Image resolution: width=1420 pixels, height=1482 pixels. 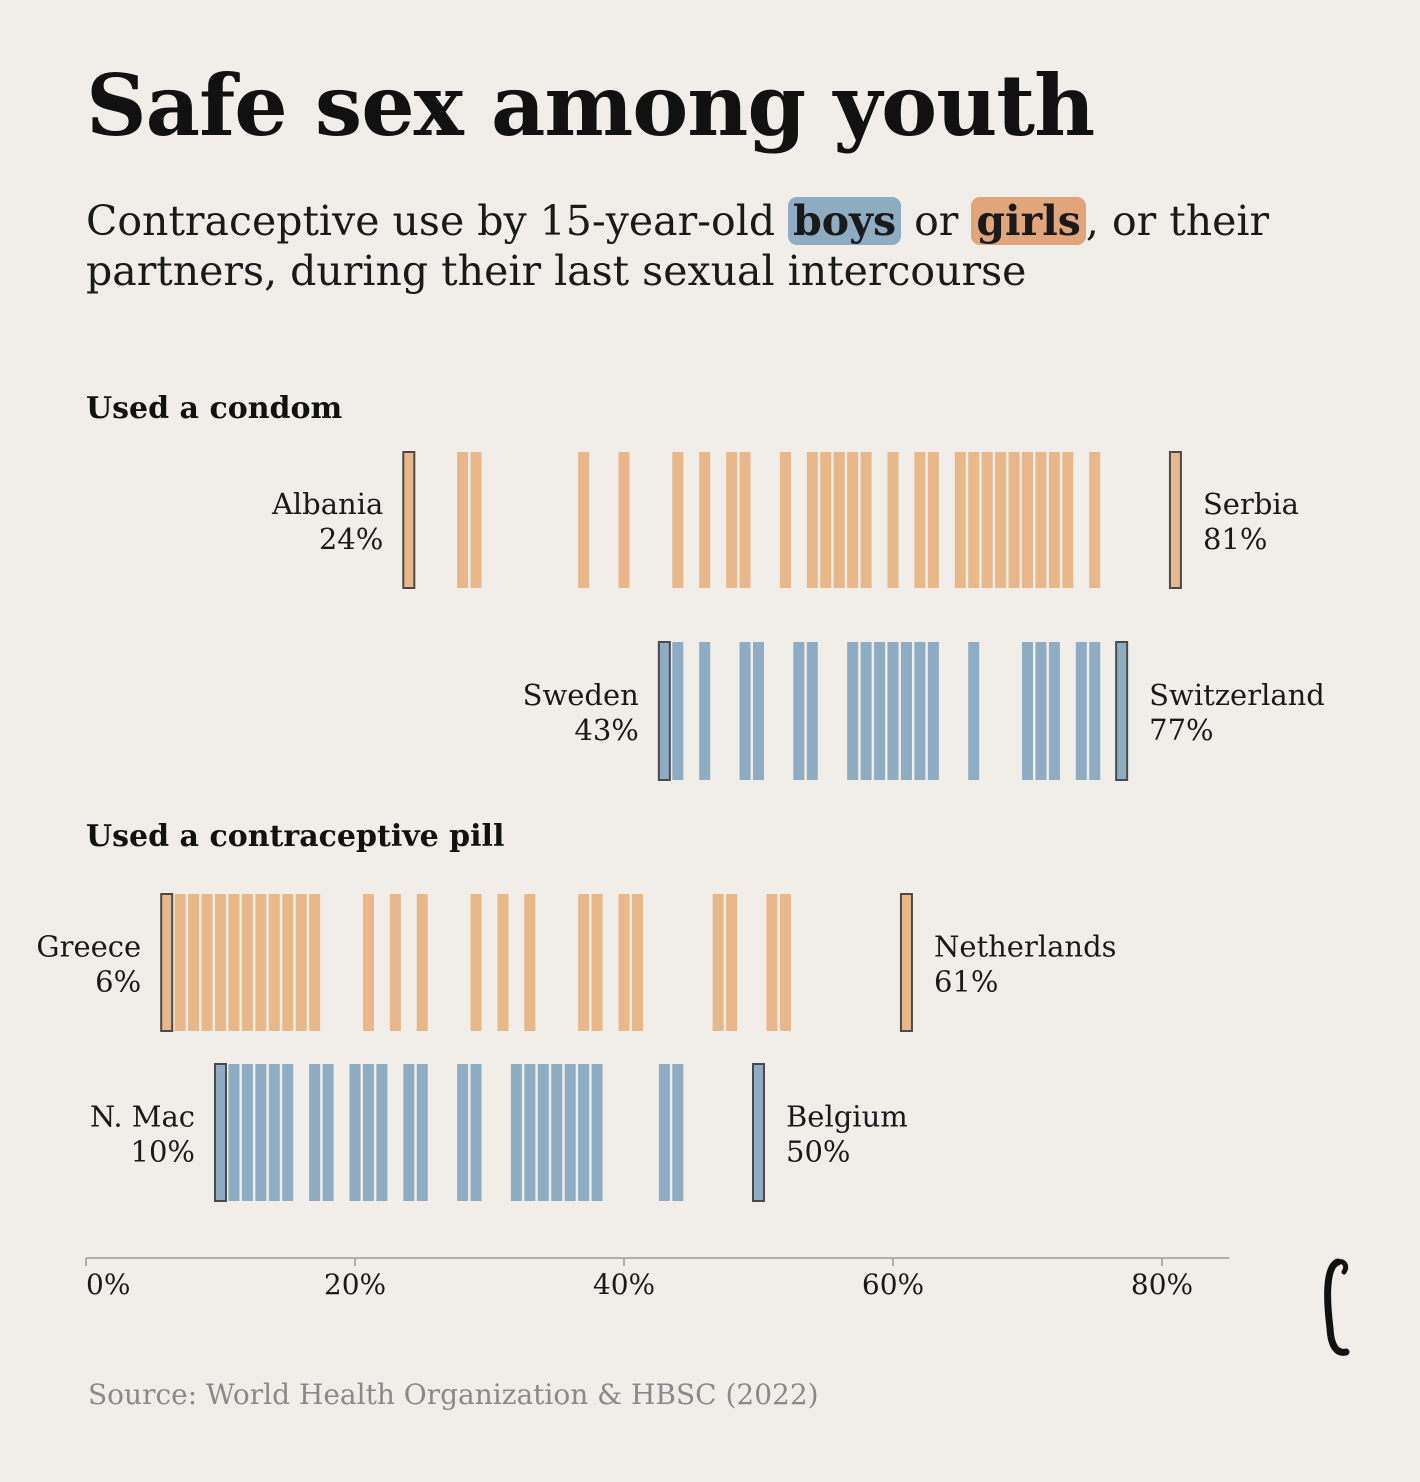 What do you see at coordinates (163, 1152) in the screenshot?
I see `min-value-label: 10%` at bounding box center [163, 1152].